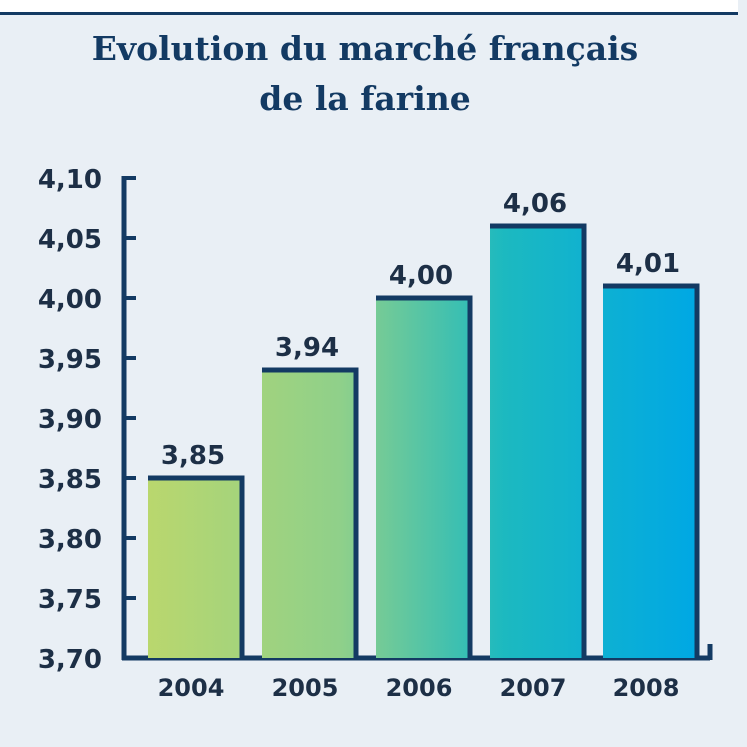 Image resolution: width=747 pixels, height=747 pixels. What do you see at coordinates (70, 360) in the screenshot?
I see `y-tick-label: 3,95` at bounding box center [70, 360].